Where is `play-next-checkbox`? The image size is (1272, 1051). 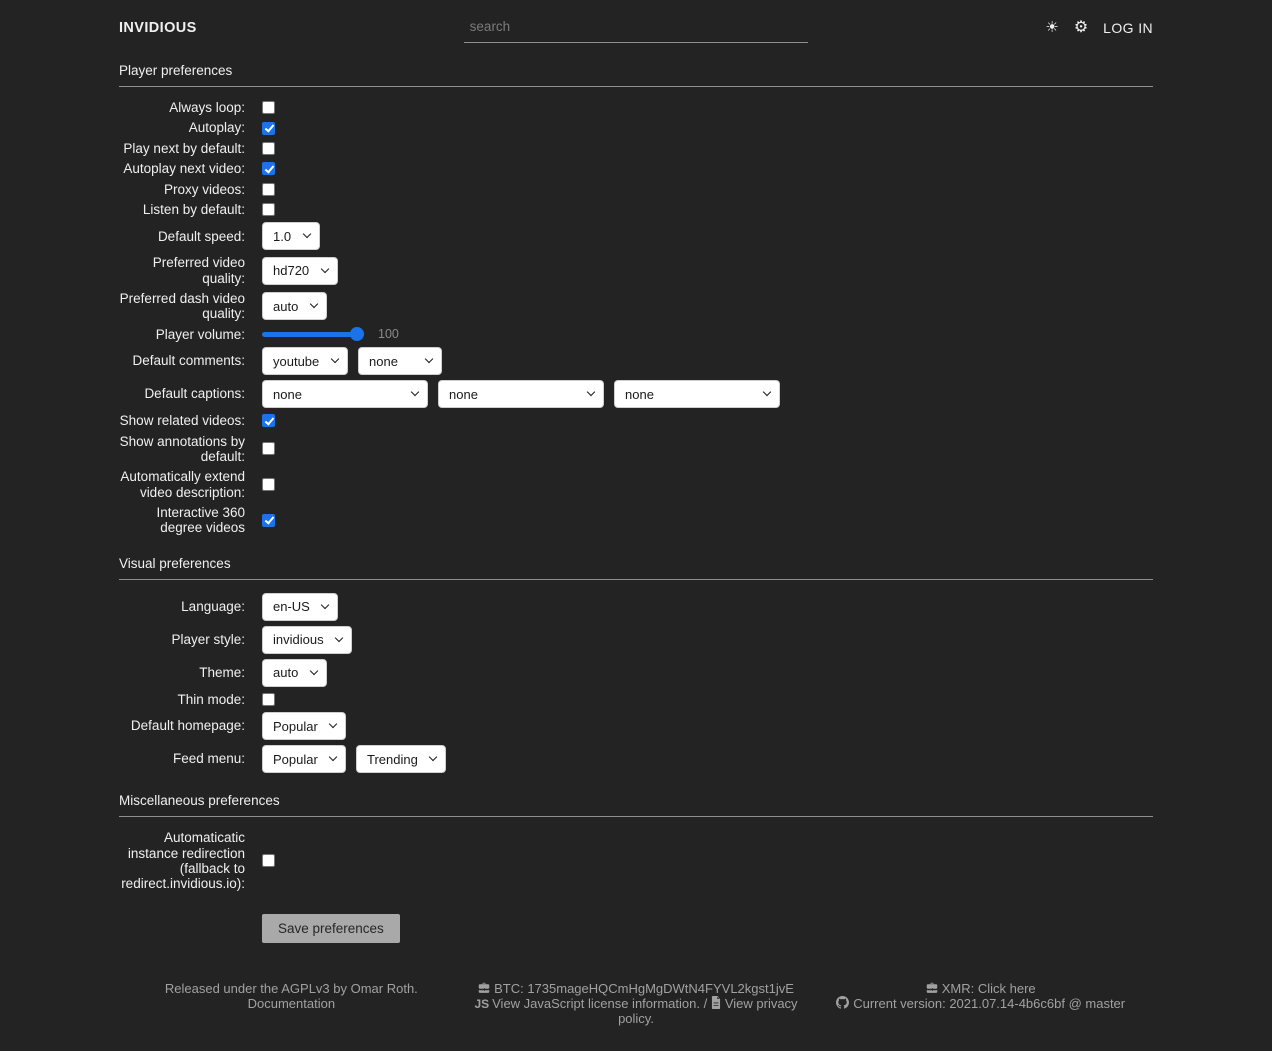 play-next-checkbox is located at coordinates (268, 148).